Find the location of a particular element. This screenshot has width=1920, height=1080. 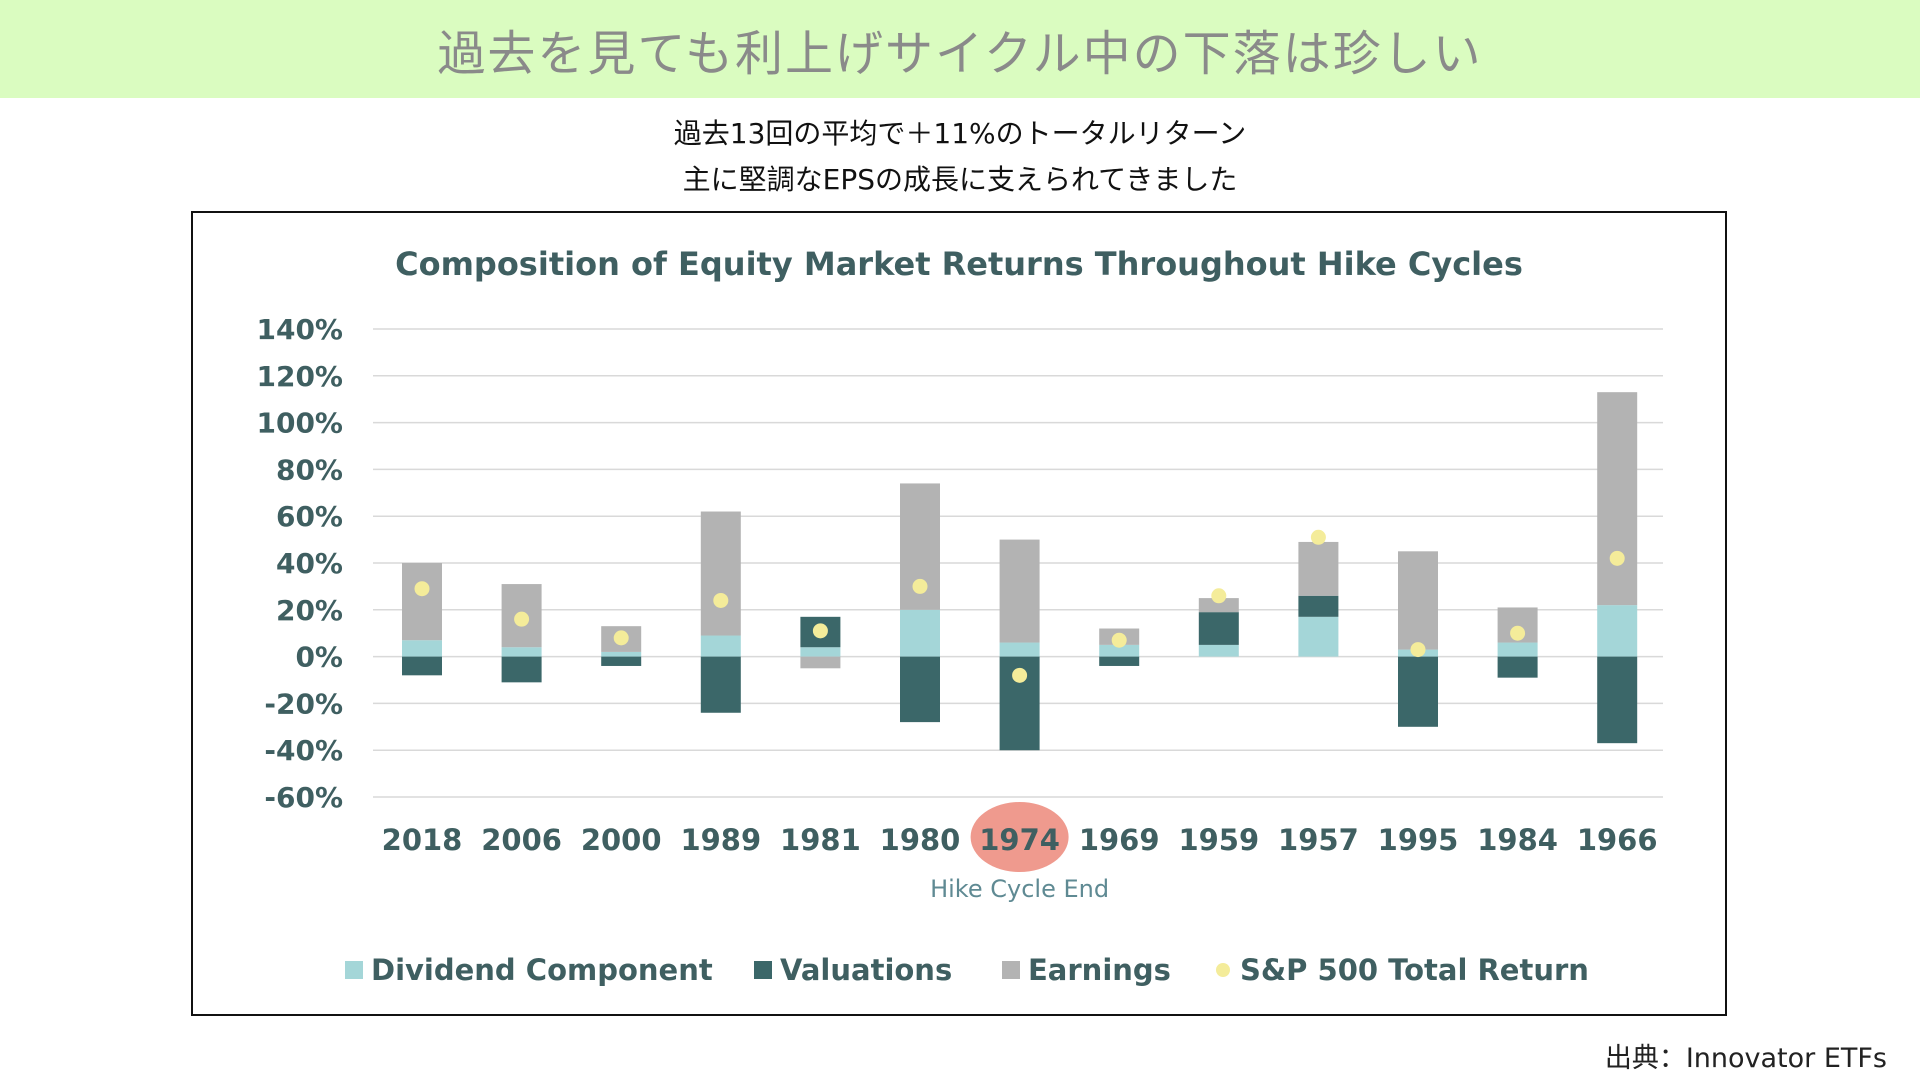

source-note: 出典：Innovator ETFs is located at coordinates (1745, 1058).